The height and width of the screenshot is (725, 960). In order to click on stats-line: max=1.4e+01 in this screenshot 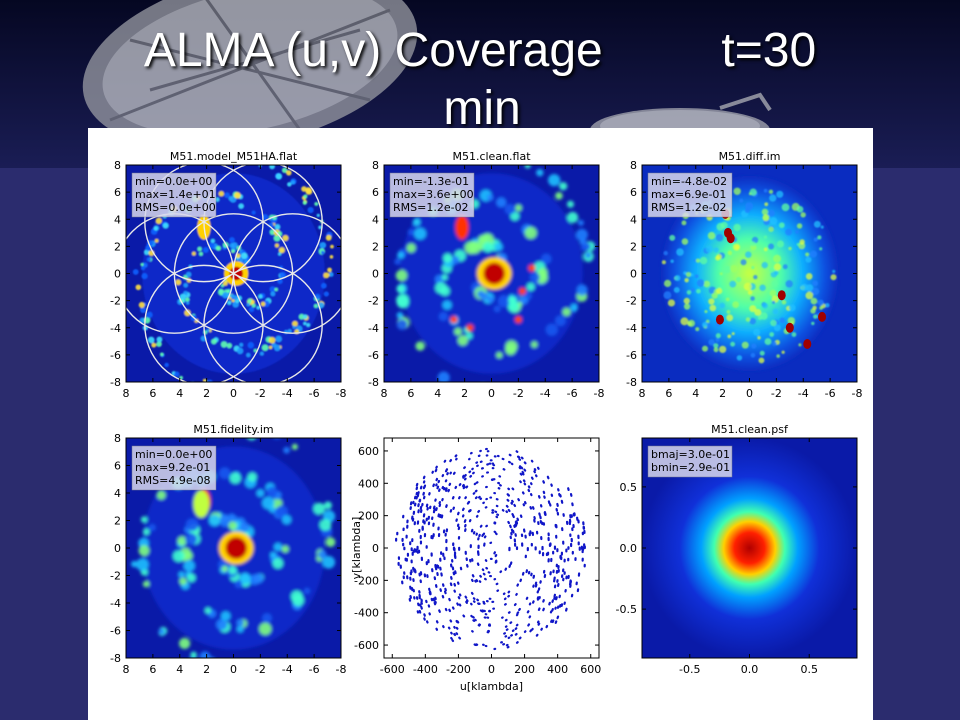, I will do `click(175, 194)`.